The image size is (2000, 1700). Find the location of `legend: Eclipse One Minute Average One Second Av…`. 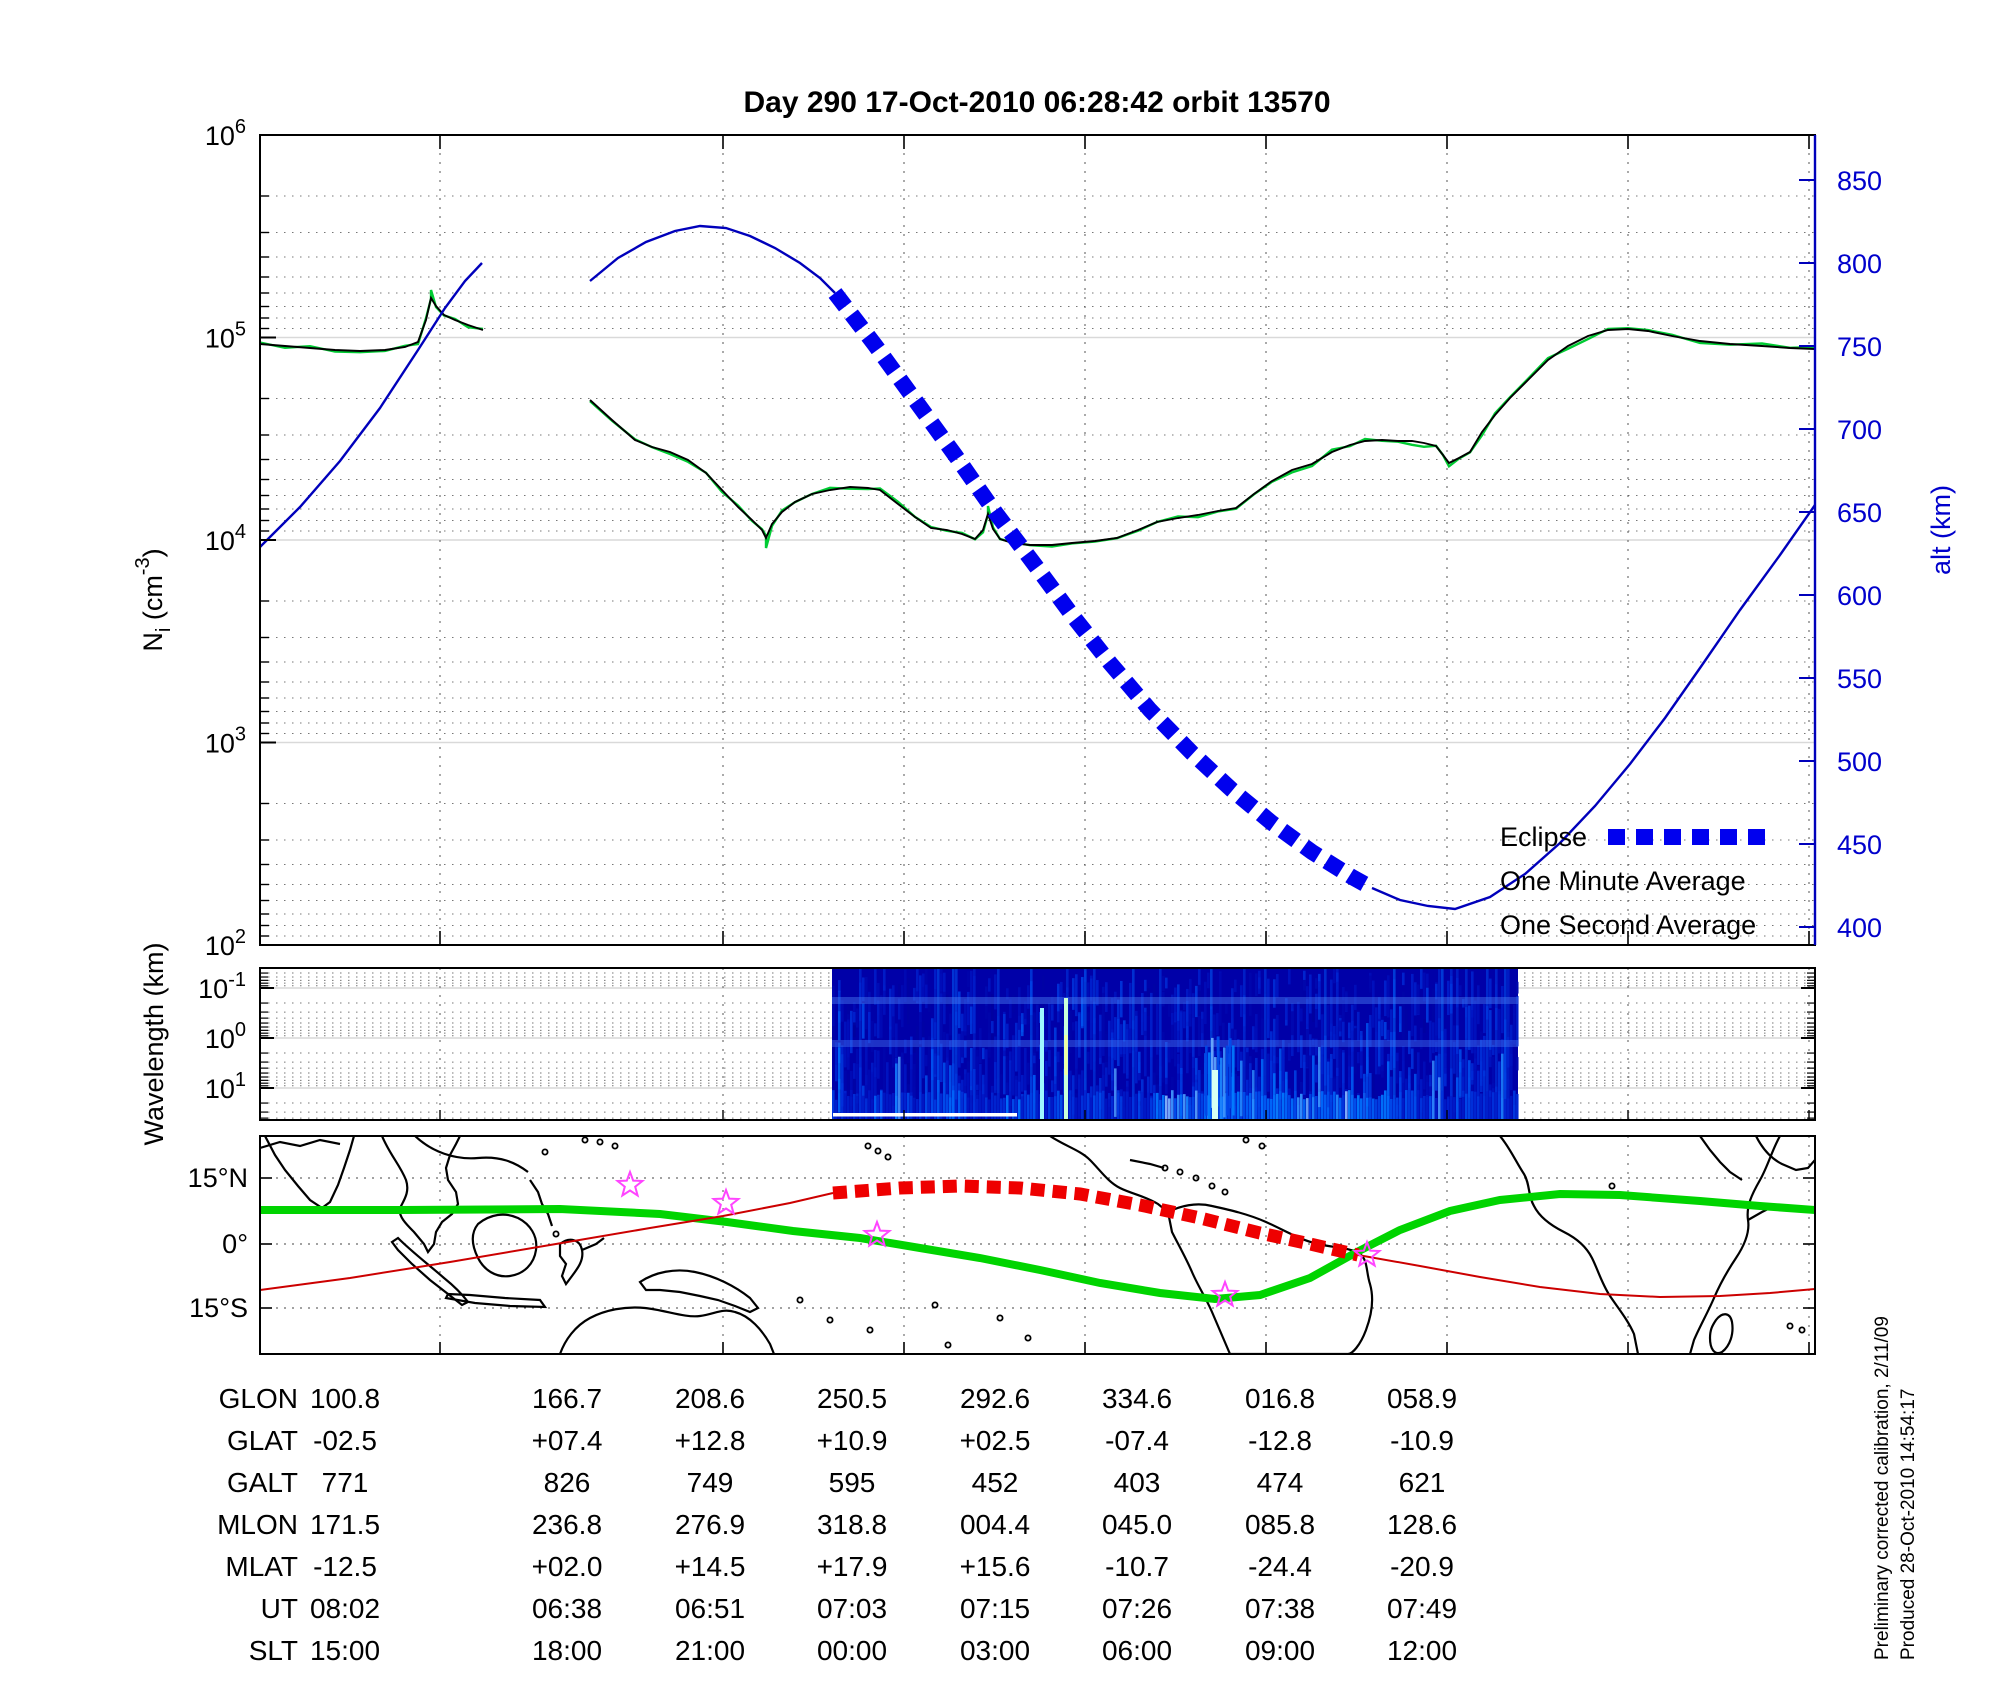

legend: Eclipse One Minute Average One Second Av… is located at coordinates (1628, 881).